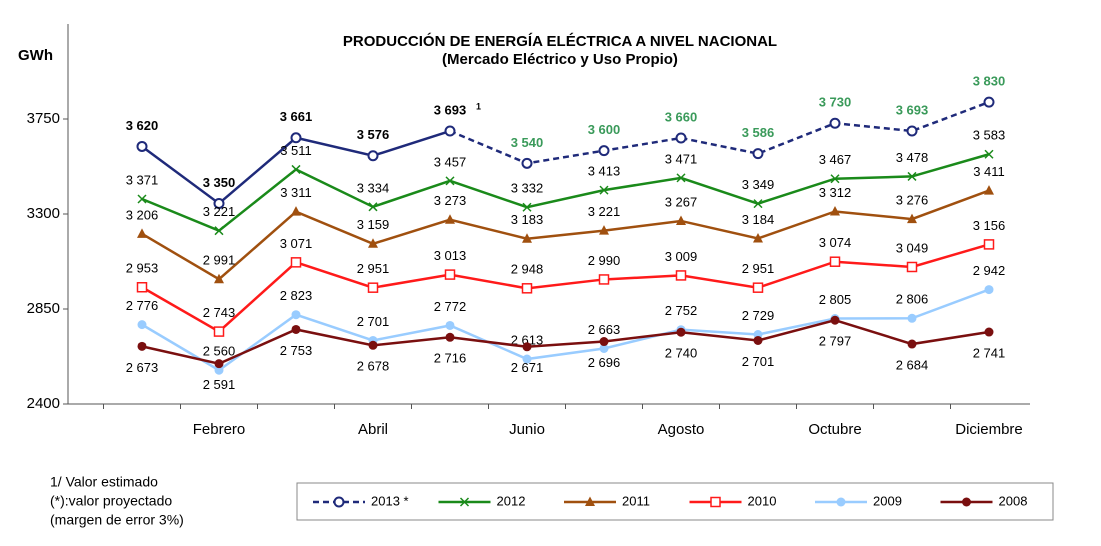  I want to click on note: 1/ Valor estimado, so click(104, 482).